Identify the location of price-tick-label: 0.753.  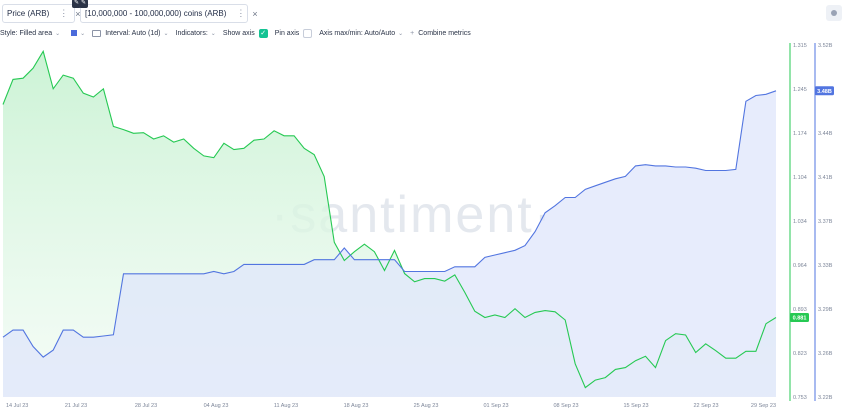
(800, 398).